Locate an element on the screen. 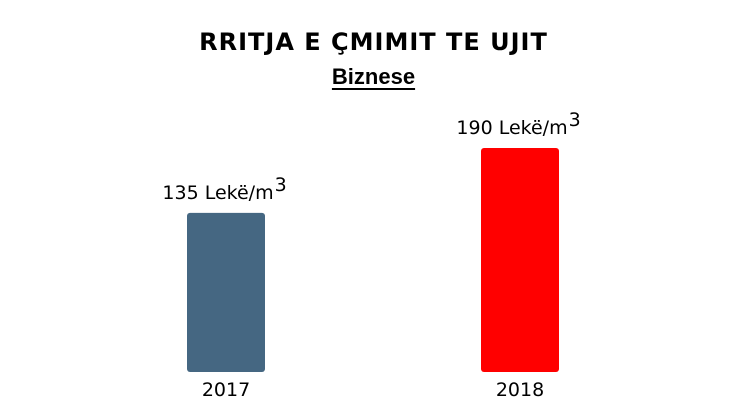 This screenshot has width=747, height=420. chart-title: RRITJA E ÇMIMIT TE UJIT is located at coordinates (373, 42).